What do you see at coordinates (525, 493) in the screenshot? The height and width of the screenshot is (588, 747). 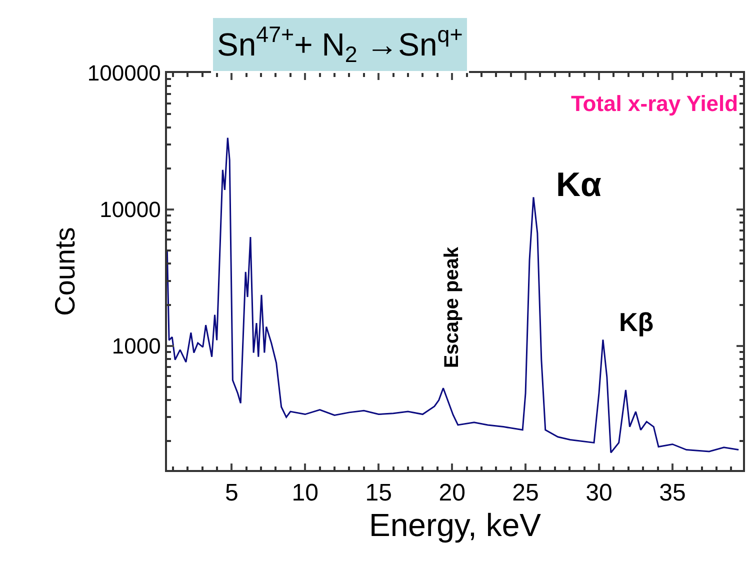 I see `x-tick-label: 25` at bounding box center [525, 493].